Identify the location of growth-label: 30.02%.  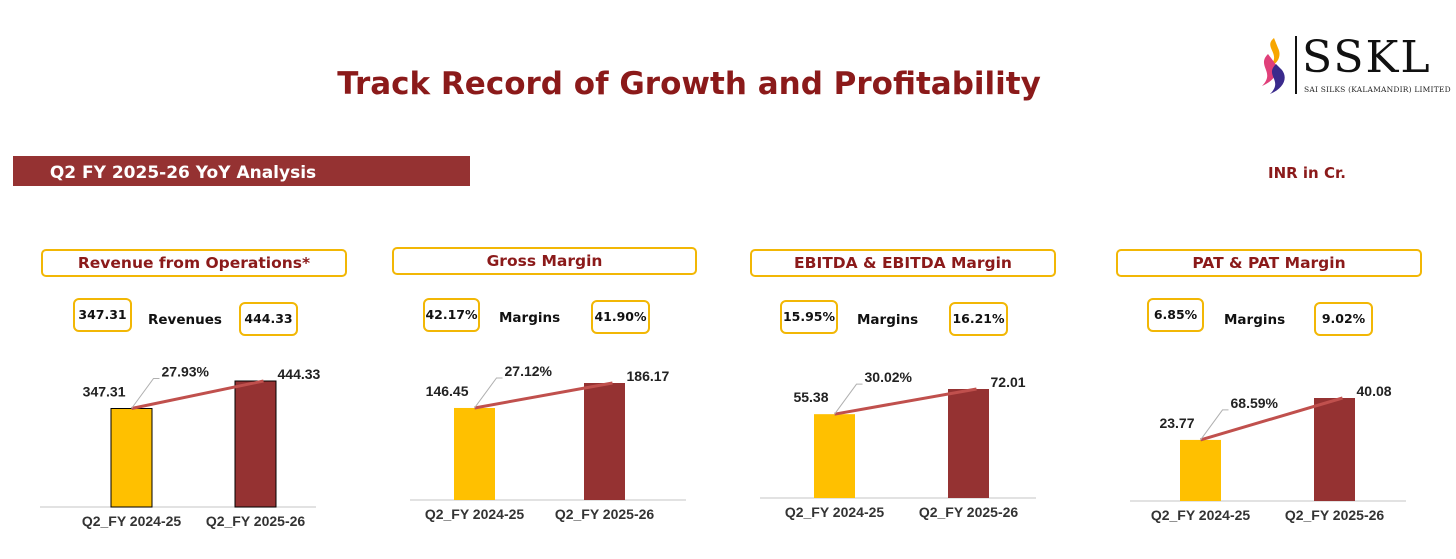
(889, 377).